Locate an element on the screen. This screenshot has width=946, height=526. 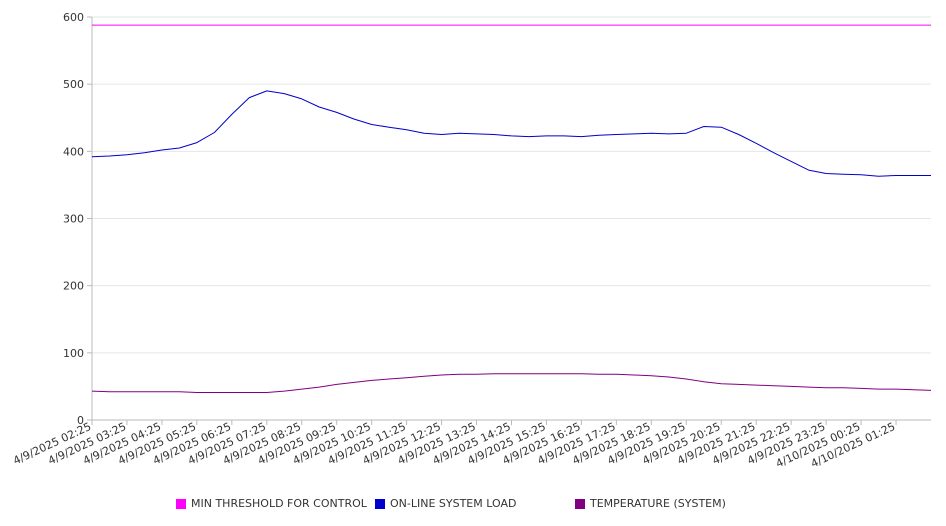
legend-item-system-load: ON-LINE SYSTEM LOAD is located at coordinates (445, 503).